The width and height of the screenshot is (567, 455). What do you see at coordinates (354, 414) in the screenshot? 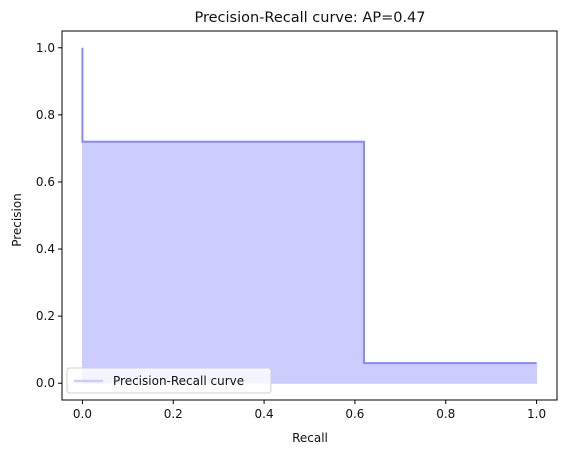
I see `x-tick-label: 0.6` at bounding box center [354, 414].